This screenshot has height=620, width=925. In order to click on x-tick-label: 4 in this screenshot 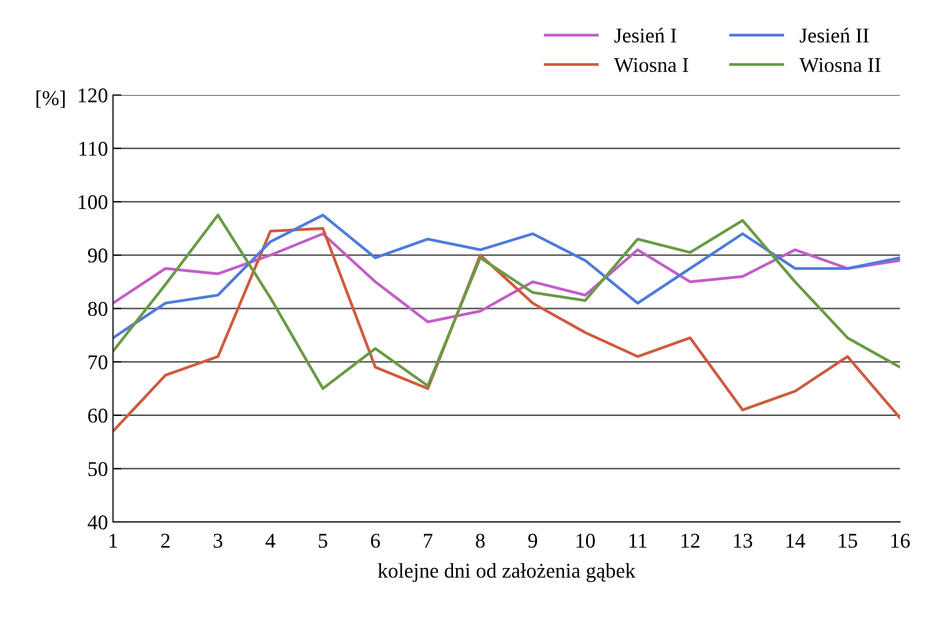, I will do `click(271, 541)`.